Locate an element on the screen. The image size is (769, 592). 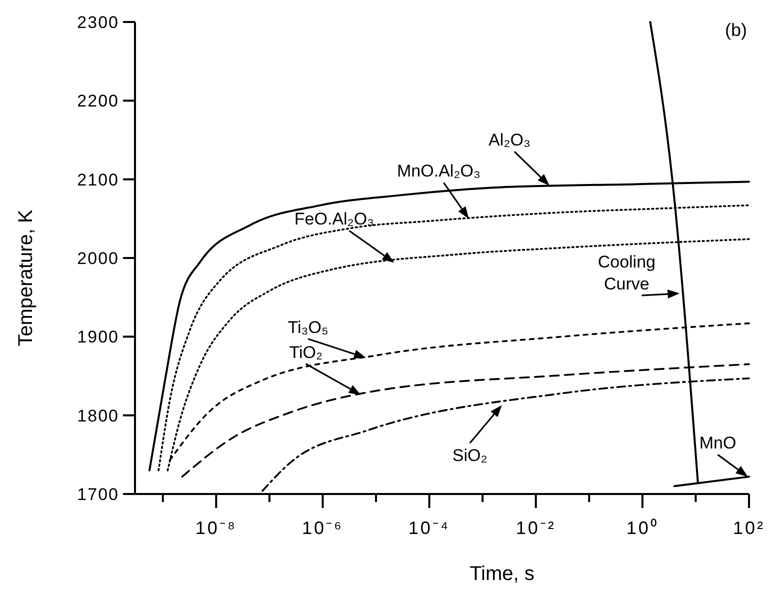
x-tick-label: 10⁻⁴ is located at coordinates (429, 528).